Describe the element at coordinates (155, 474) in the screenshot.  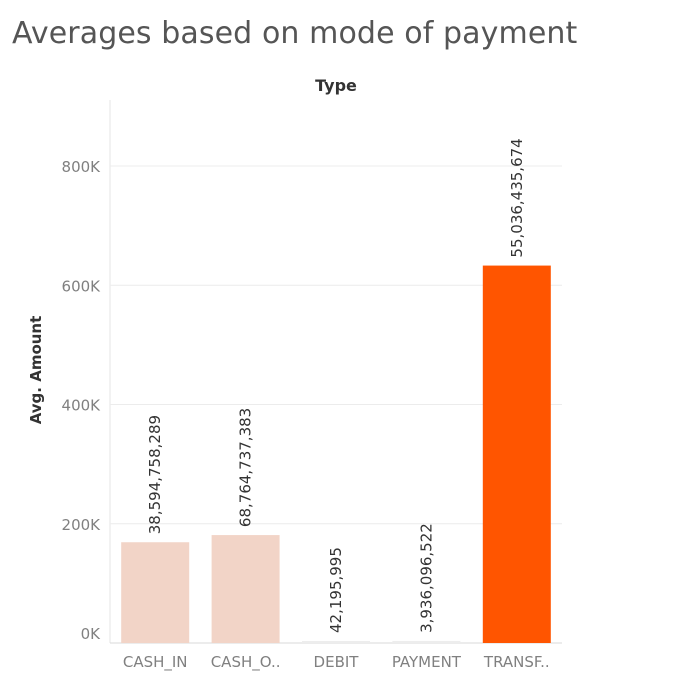
I see `data-label: 38,594,758,289` at that location.